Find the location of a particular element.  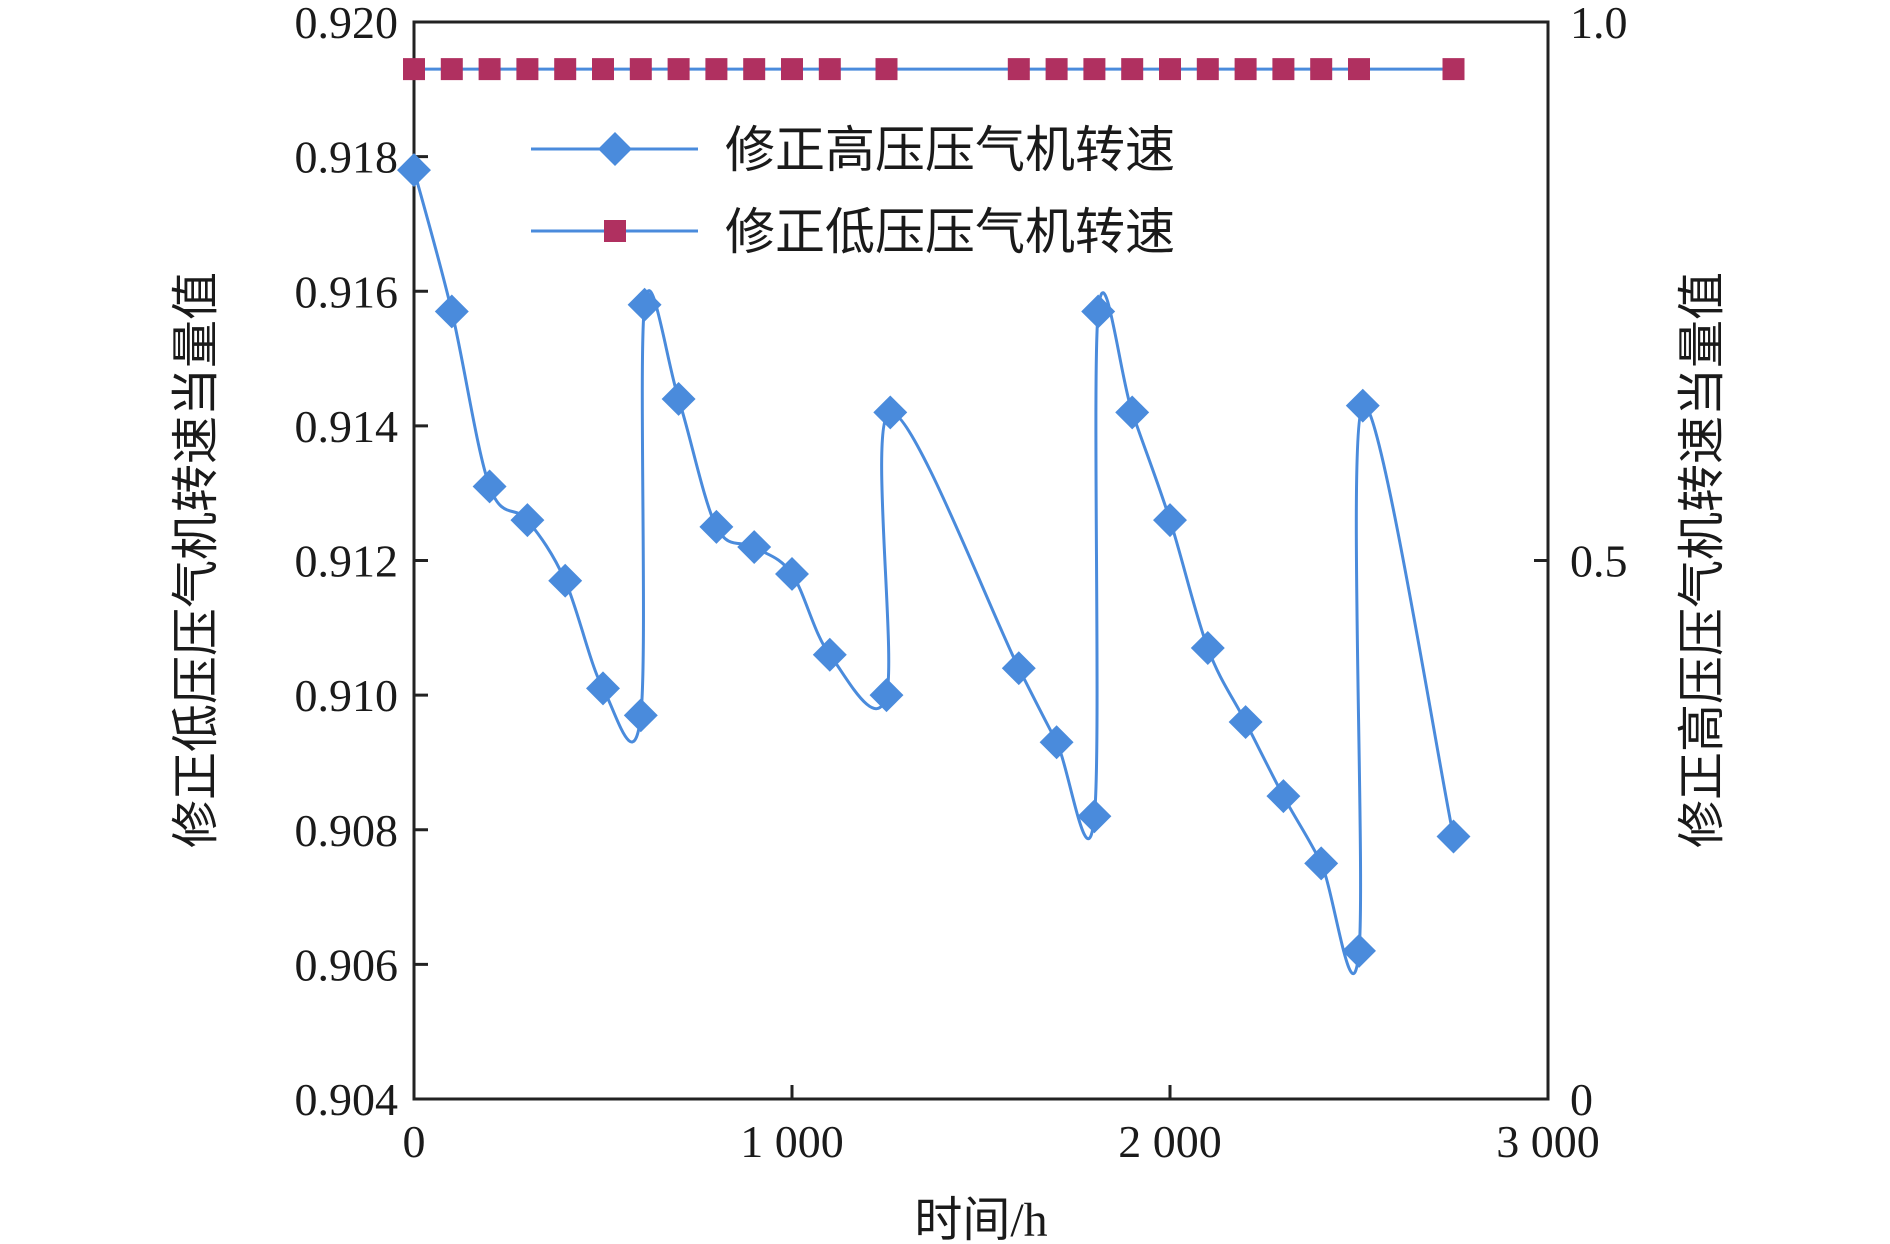

x-tick-label: 1 000 is located at coordinates (792, 1141).